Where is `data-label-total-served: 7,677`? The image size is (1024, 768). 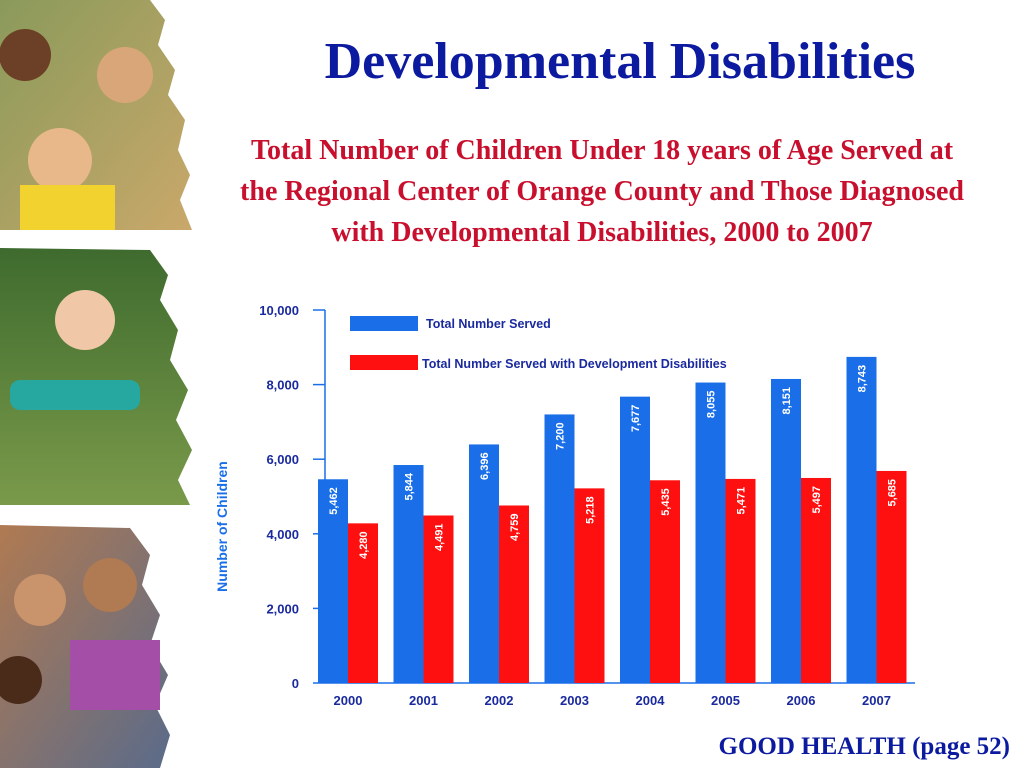 data-label-total-served: 7,677 is located at coordinates (636, 419).